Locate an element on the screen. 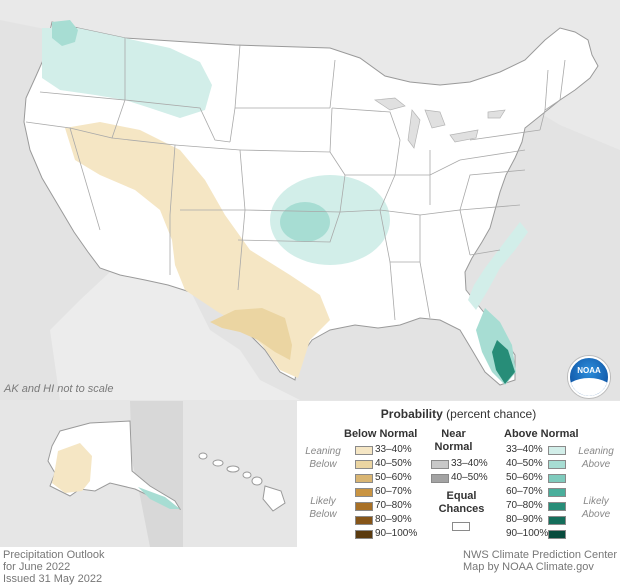  below-normal-label: 33–40% is located at coordinates (393, 449).